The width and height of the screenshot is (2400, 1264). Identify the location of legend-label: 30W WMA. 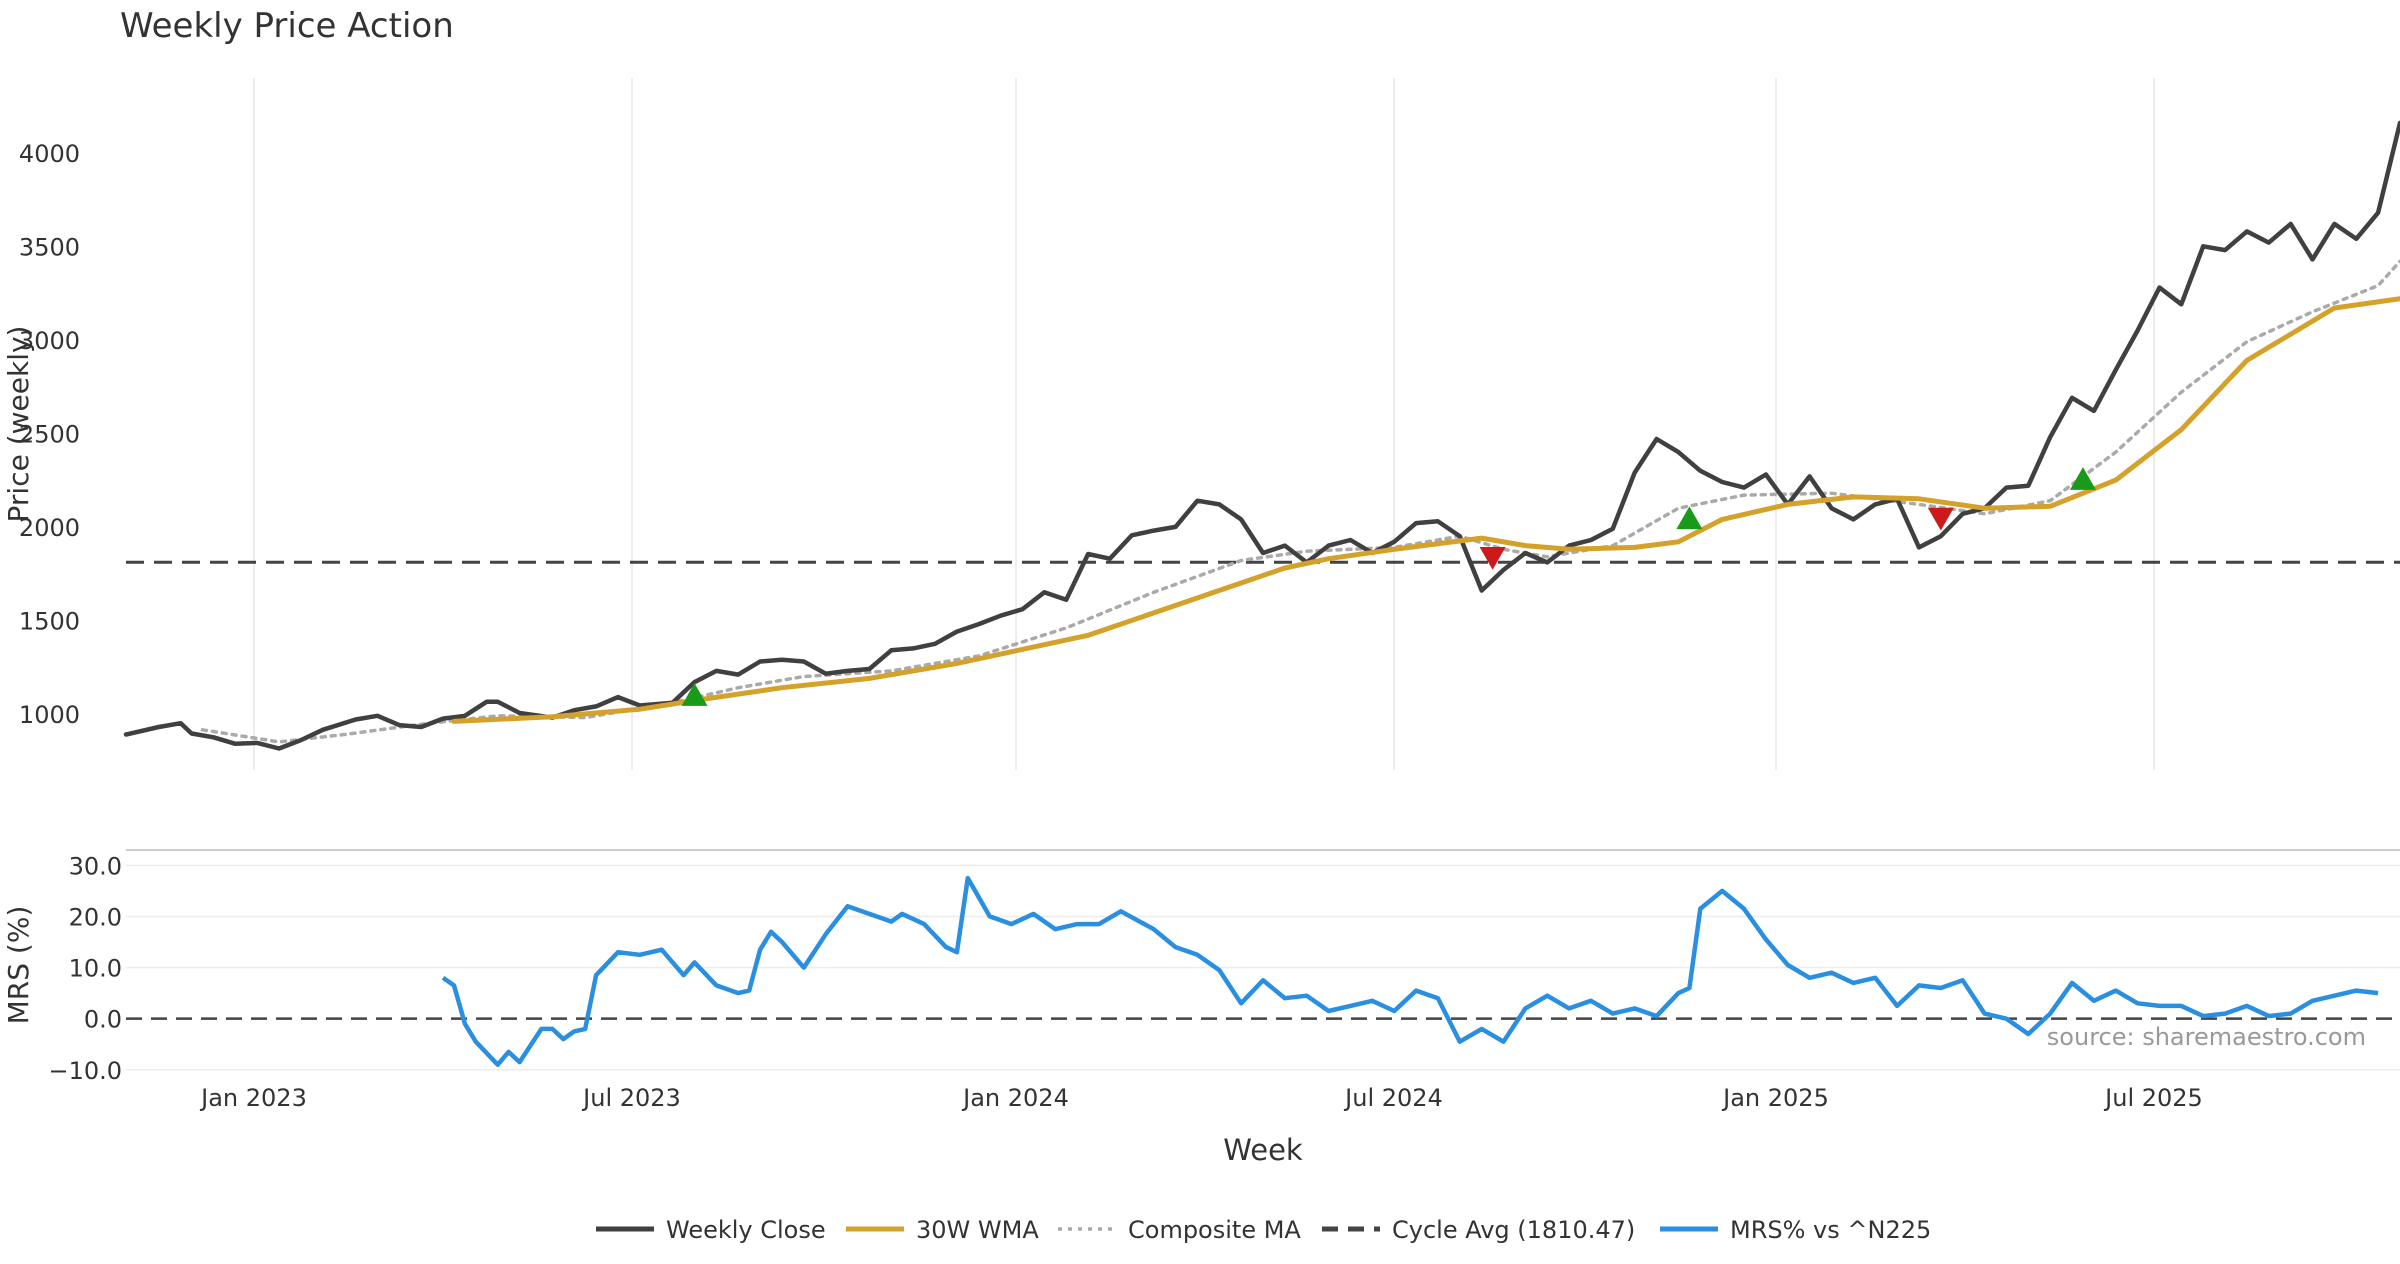
(977, 1230).